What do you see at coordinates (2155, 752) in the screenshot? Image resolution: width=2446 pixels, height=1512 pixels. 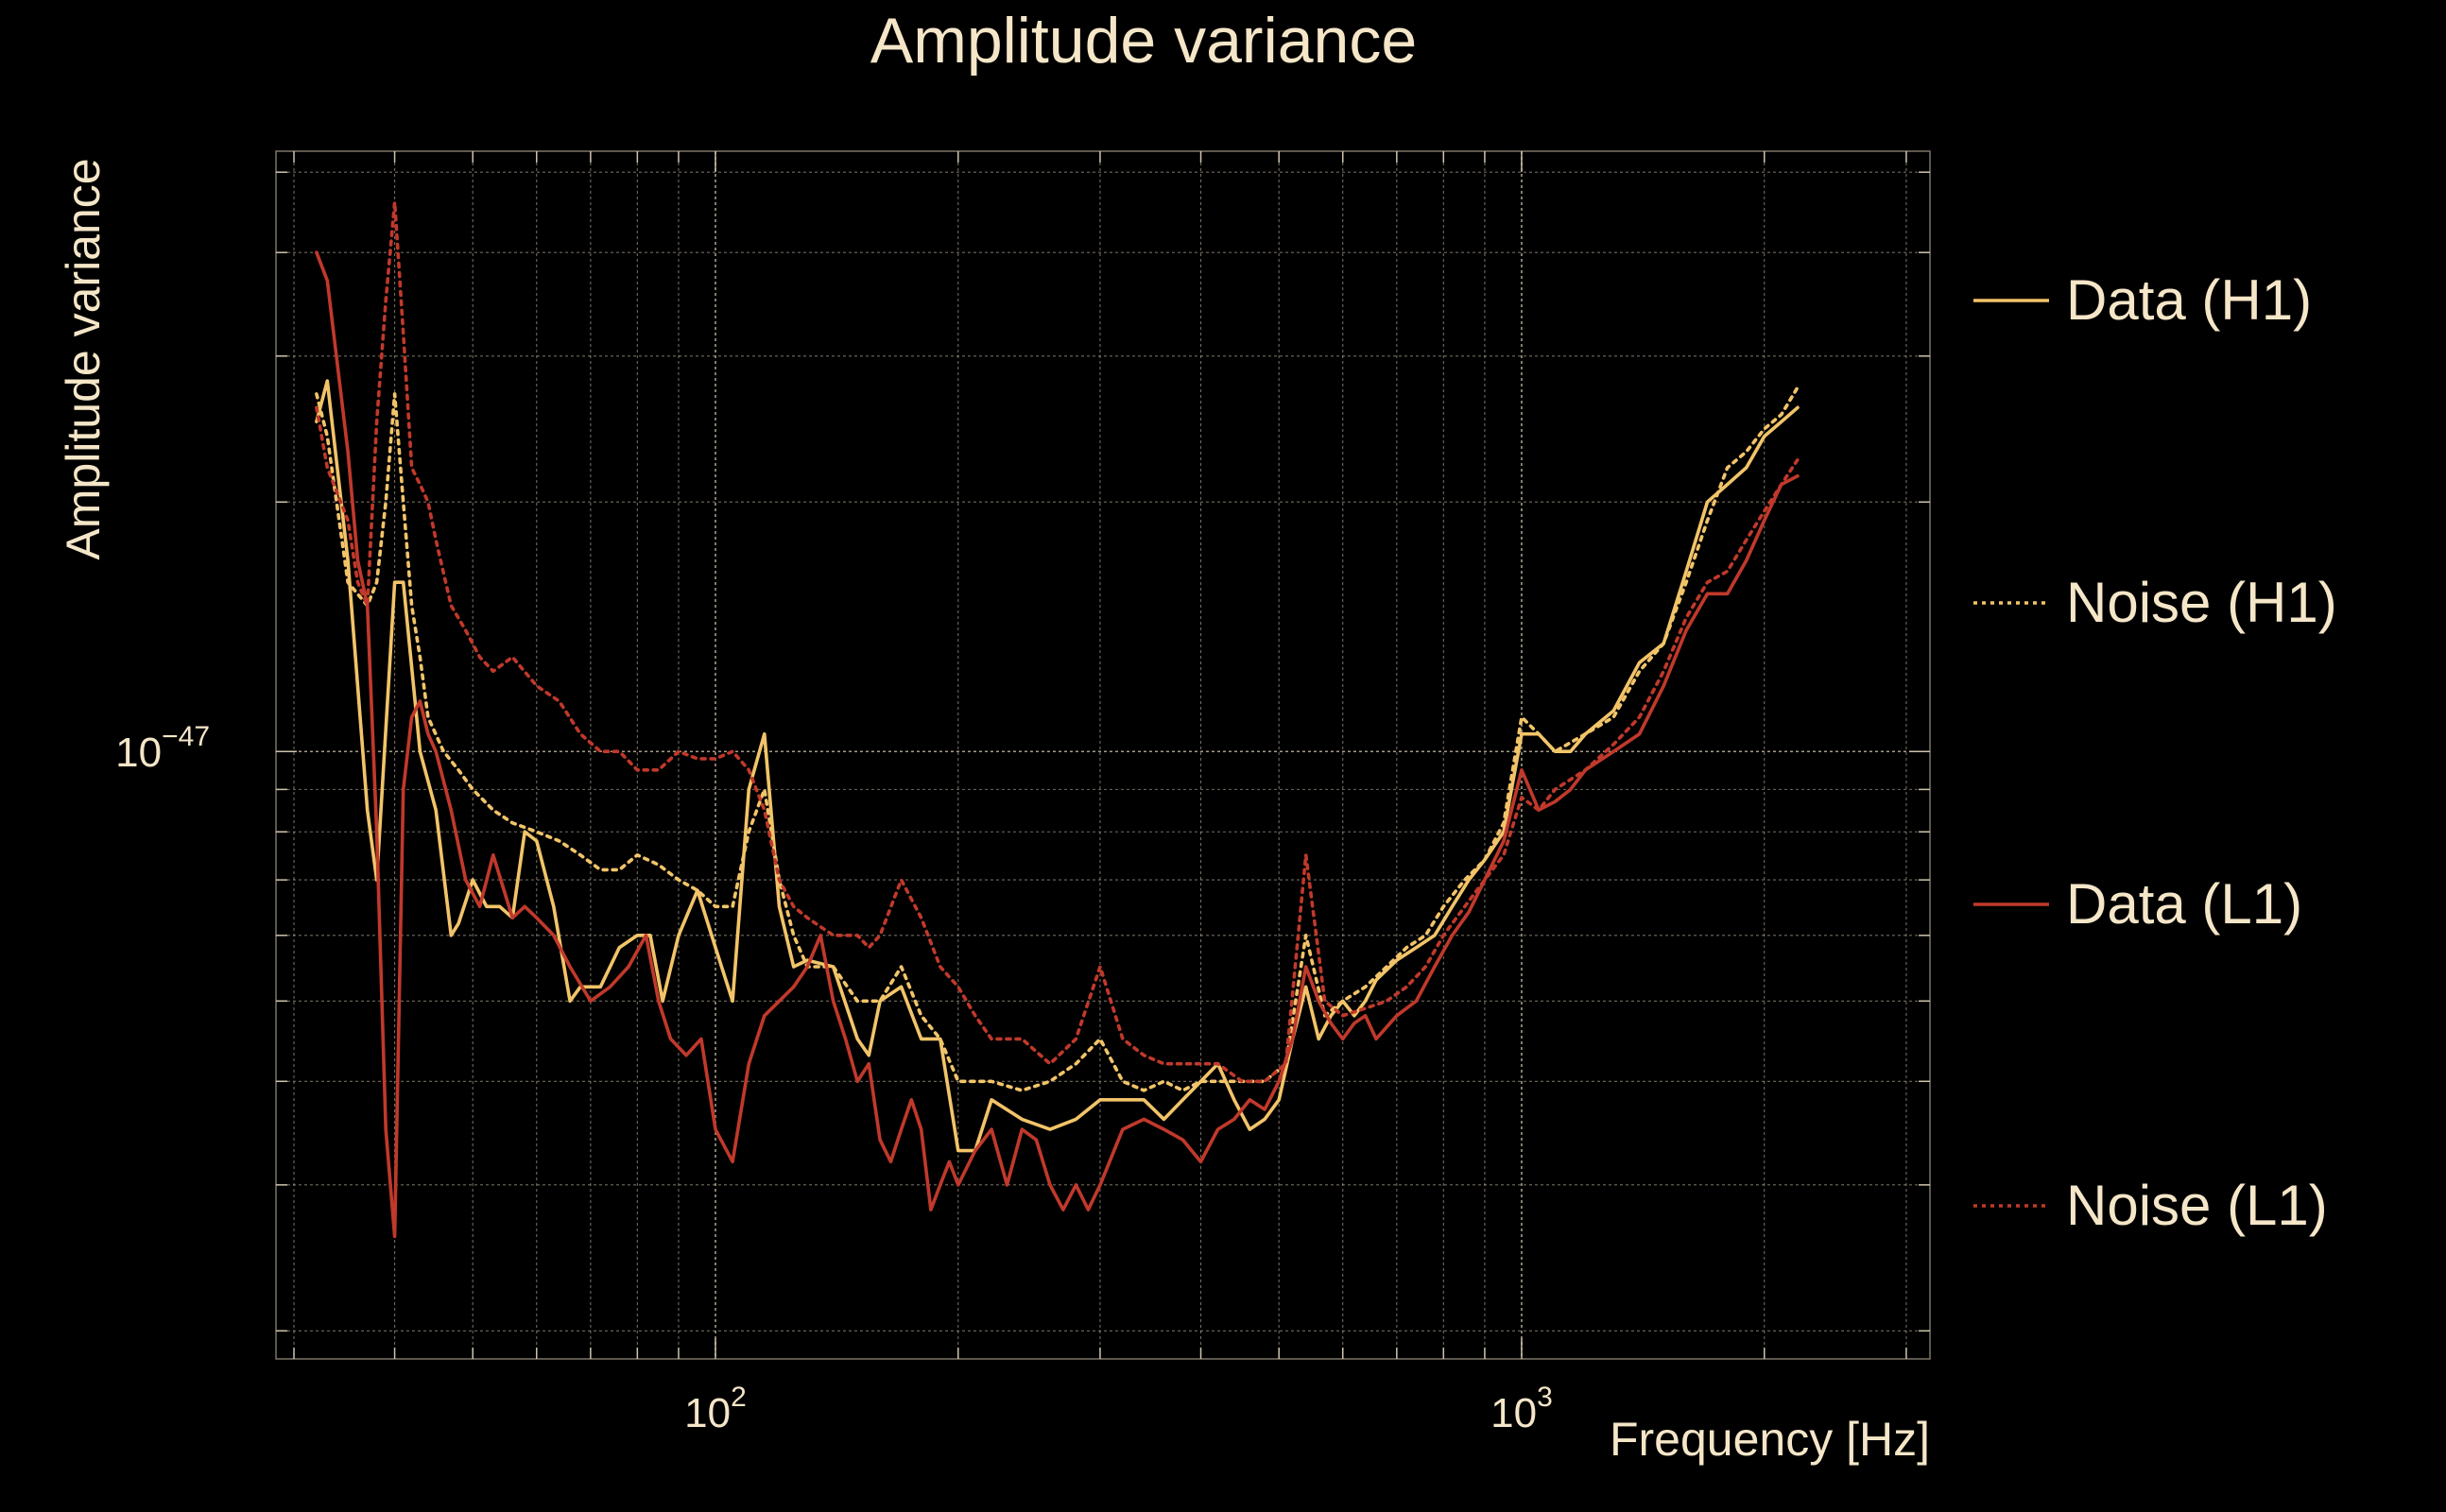 I see `legend: Data (H1) Noise (H1) Data (L1) Noise (L1)` at bounding box center [2155, 752].